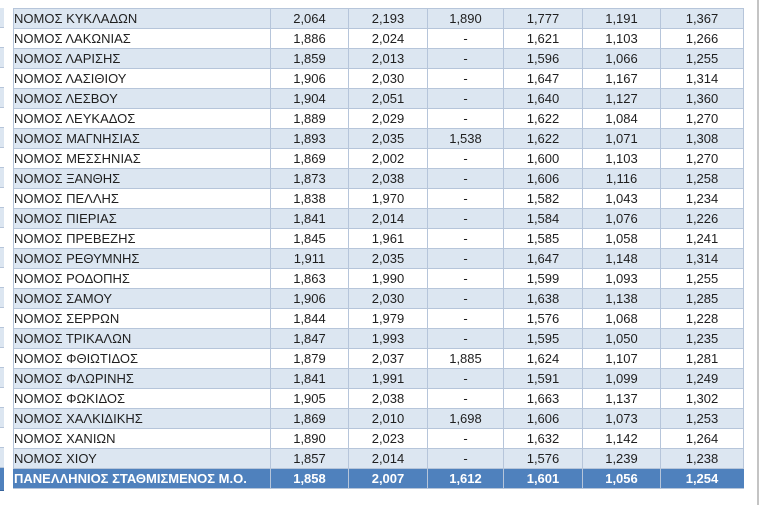 The width and height of the screenshot is (766, 505). What do you see at coordinates (621, 158) in the screenshot?
I see `cell-value: 1,103` at bounding box center [621, 158].